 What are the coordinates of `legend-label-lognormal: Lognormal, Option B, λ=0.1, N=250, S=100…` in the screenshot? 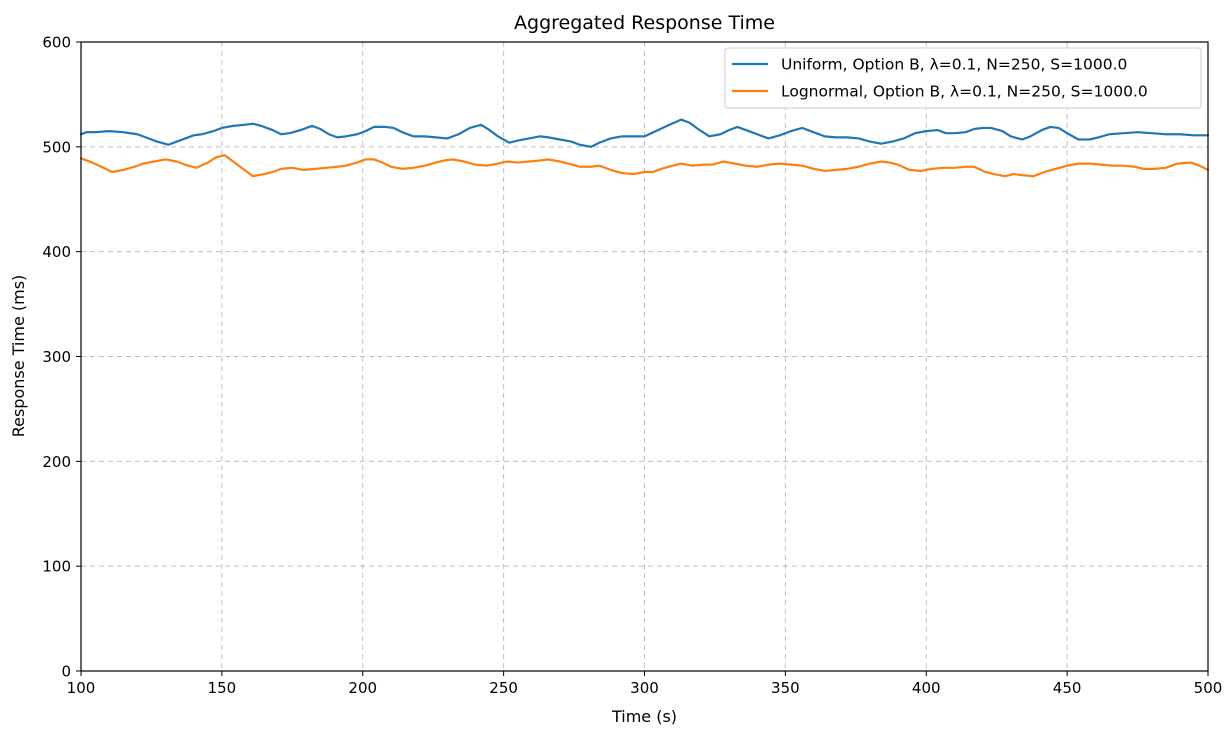 It's located at (964, 92).